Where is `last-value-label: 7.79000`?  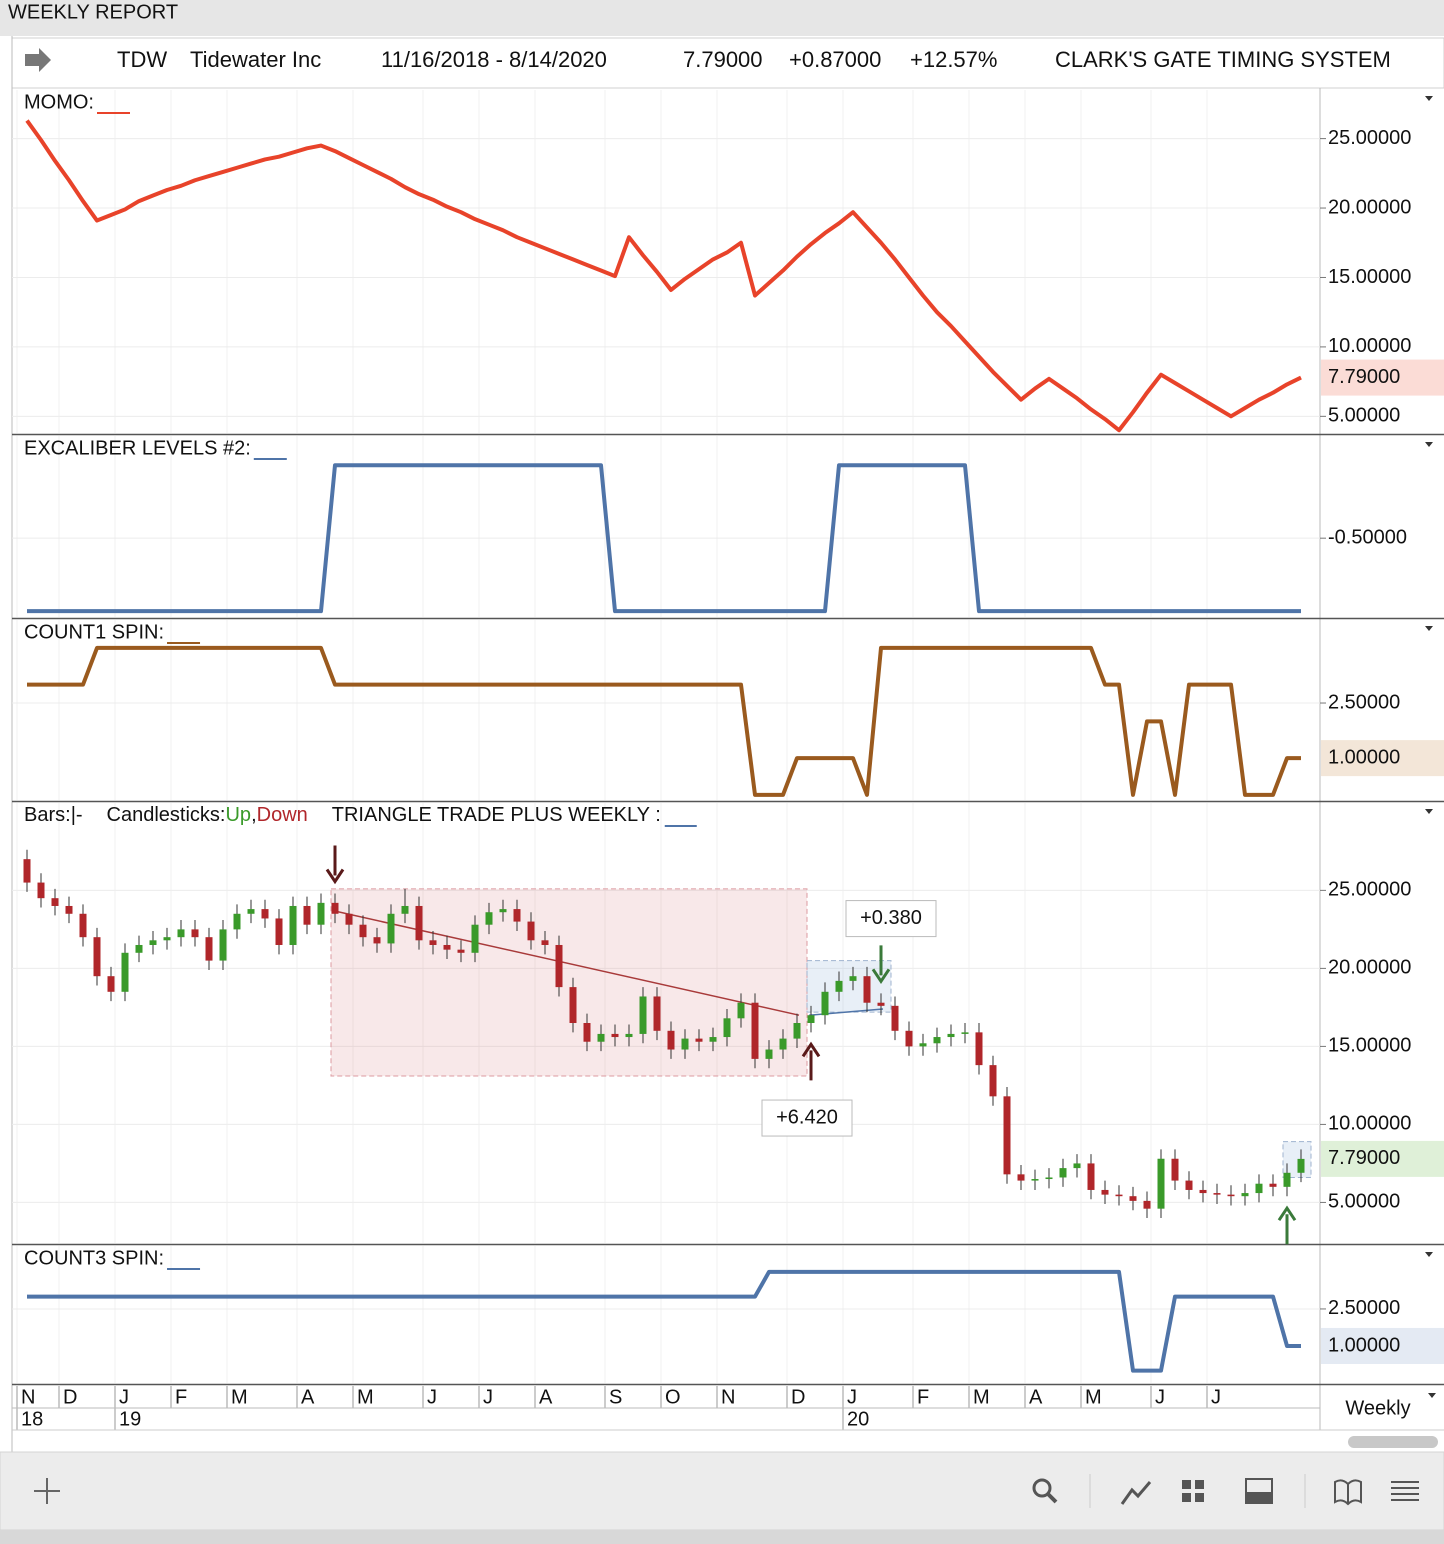 last-value-label: 7.79000 is located at coordinates (1364, 1158).